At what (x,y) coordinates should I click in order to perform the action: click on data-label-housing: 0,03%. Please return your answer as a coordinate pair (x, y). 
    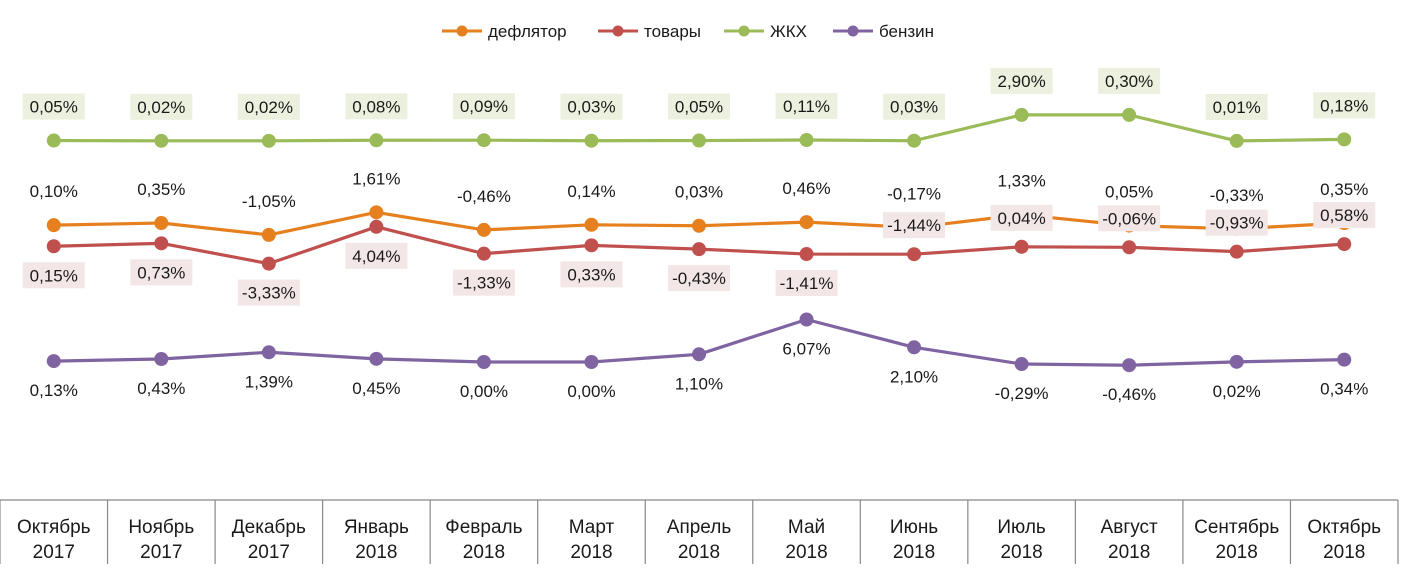
    Looking at the image, I should click on (914, 107).